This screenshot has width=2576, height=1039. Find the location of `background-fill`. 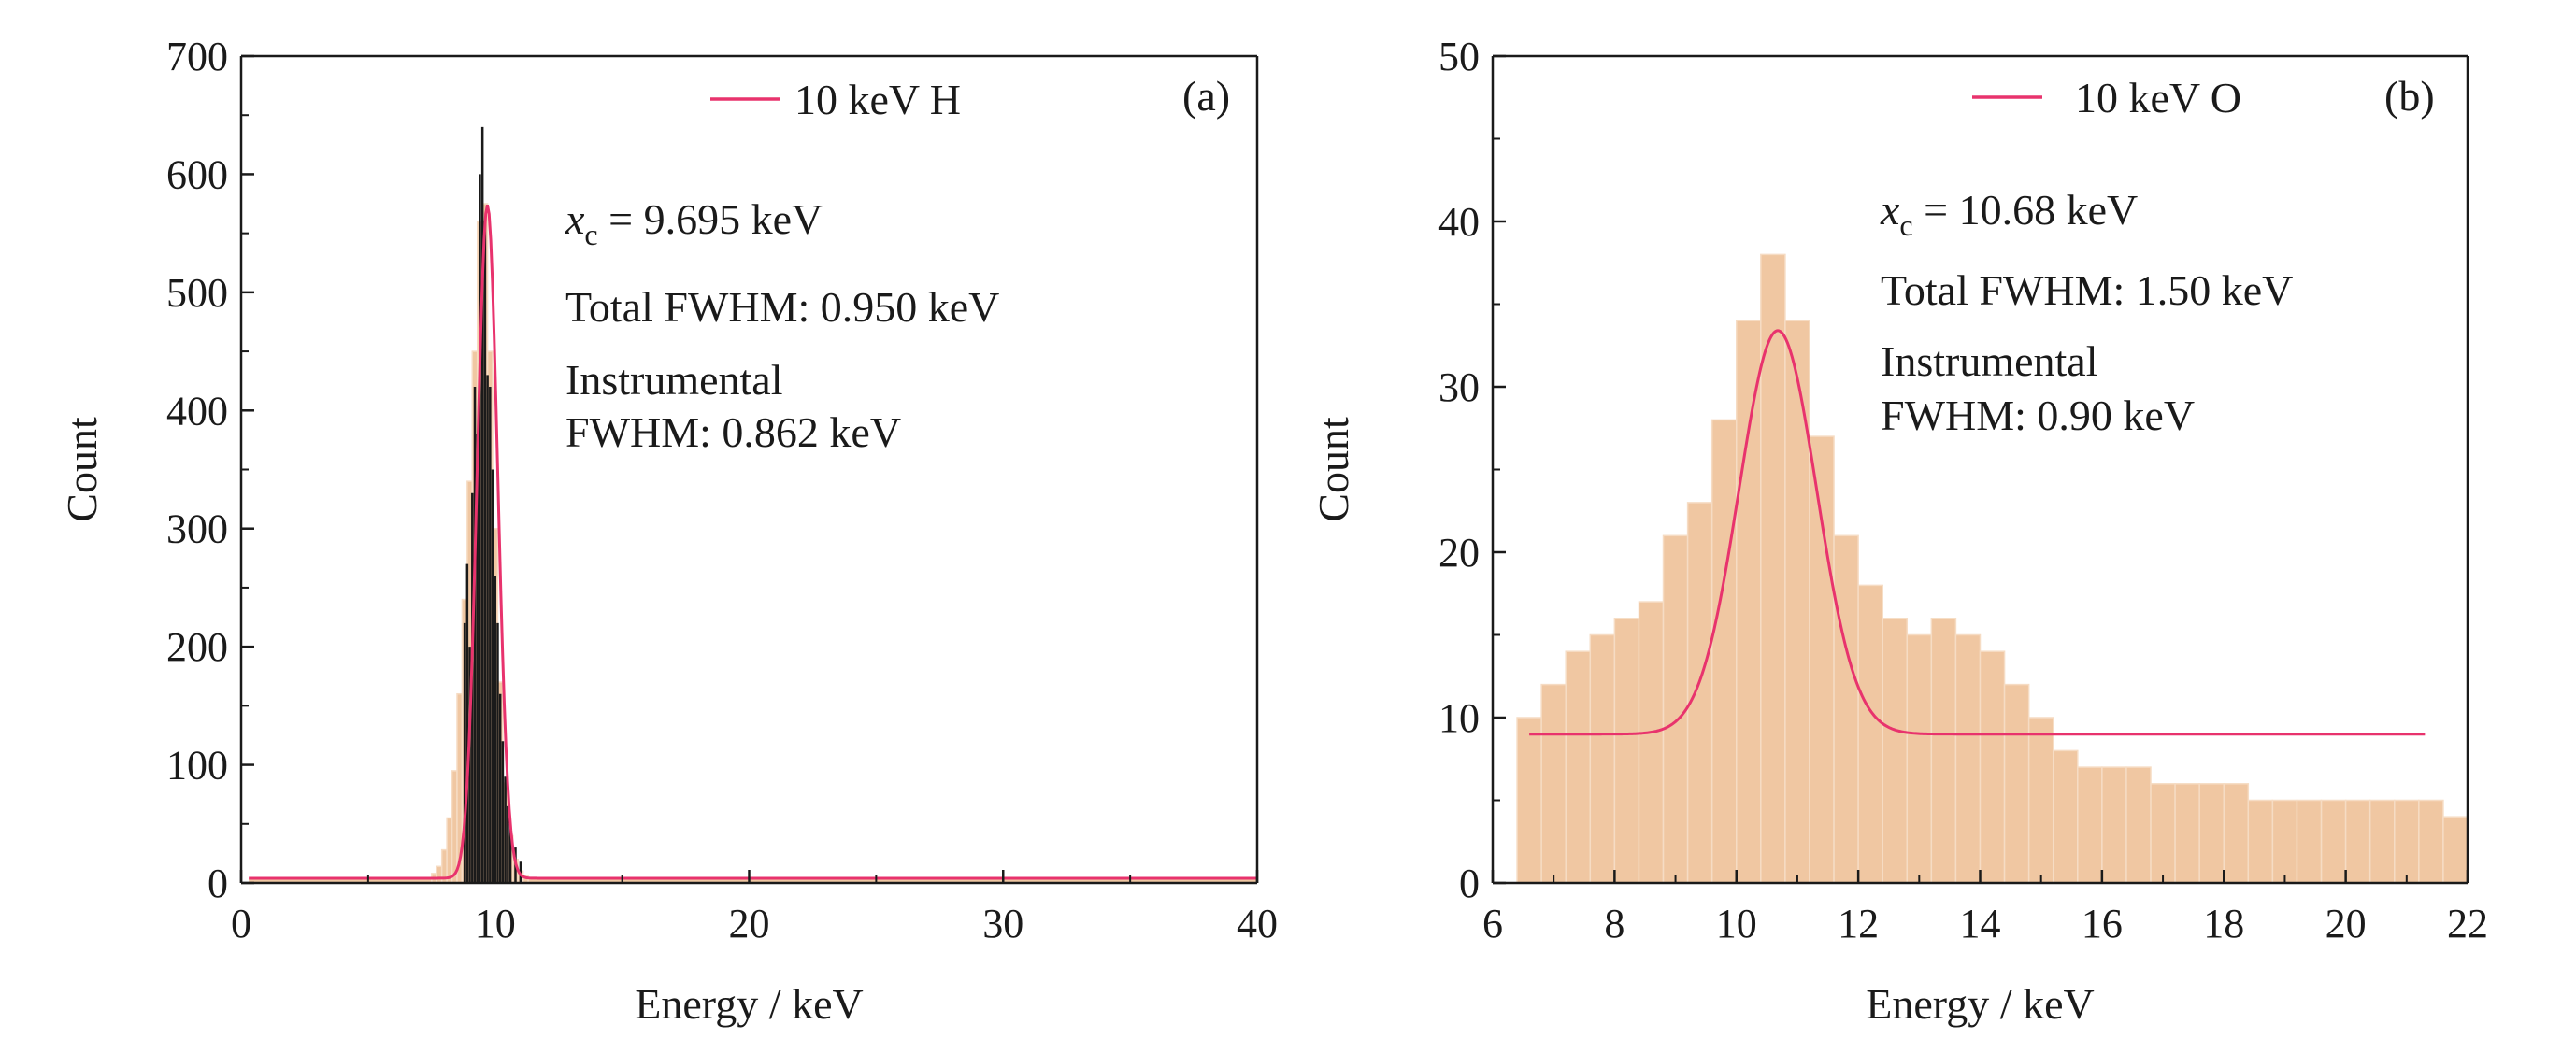

background-fill is located at coordinates (753, 880).